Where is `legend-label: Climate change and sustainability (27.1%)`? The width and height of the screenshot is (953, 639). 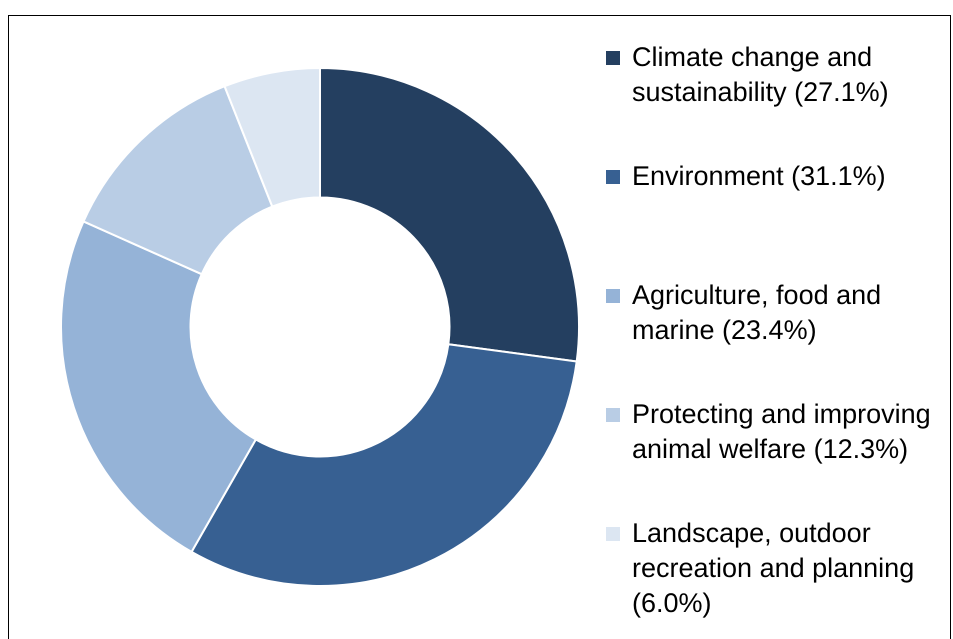
legend-label: Climate change and sustainability (27.1%) is located at coordinates (761, 75).